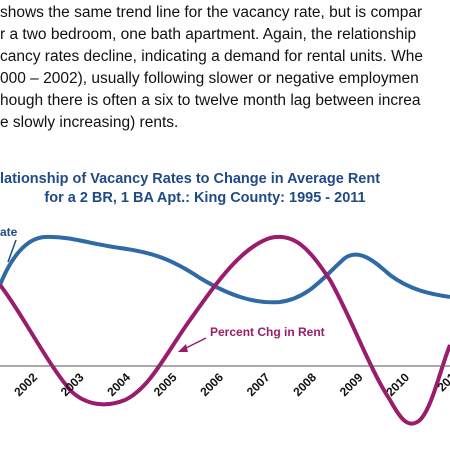  I want to click on x-label: 2004, so click(118, 384).